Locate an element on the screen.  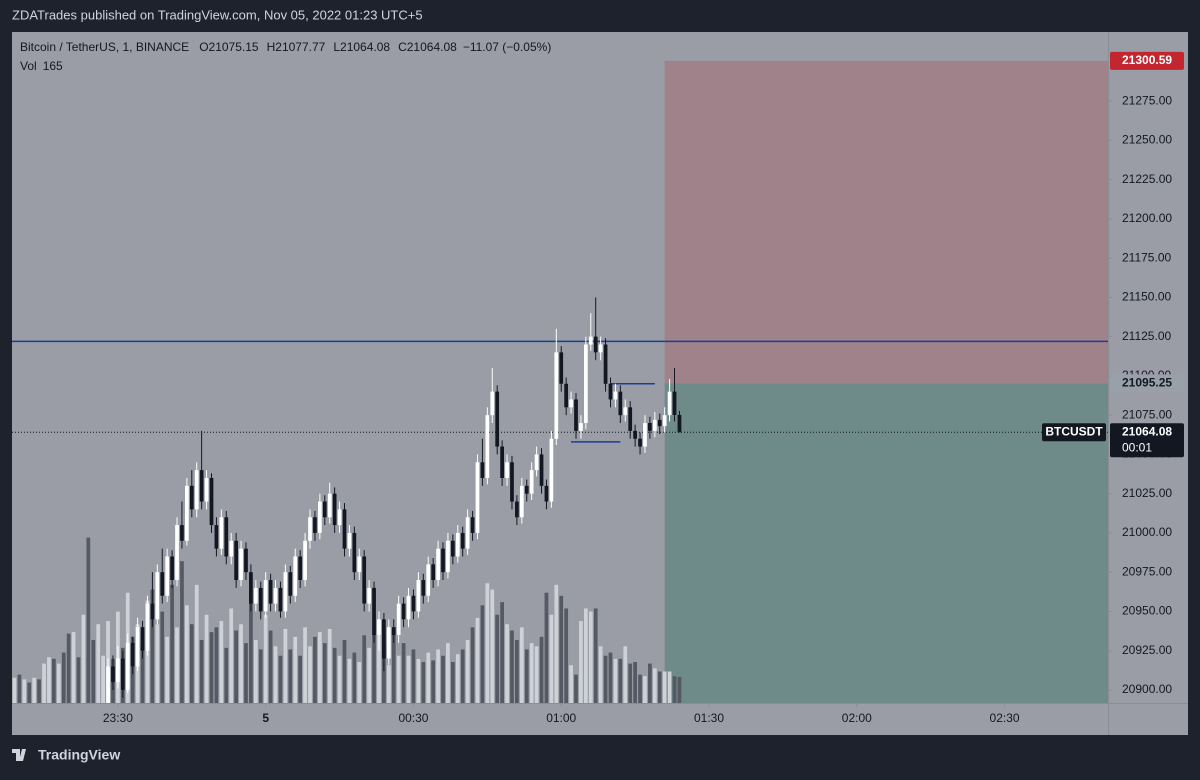
x-tick-label: 01:00 is located at coordinates (561, 718).